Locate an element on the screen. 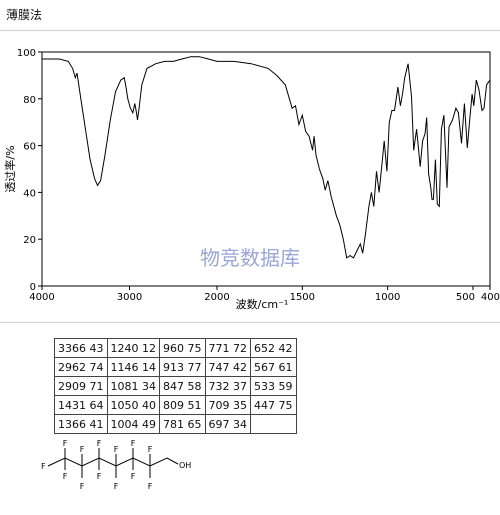 The height and width of the screenshot is (515, 500). table-row: 1366 41 1004 49 781 65 697 34 is located at coordinates (175, 424).